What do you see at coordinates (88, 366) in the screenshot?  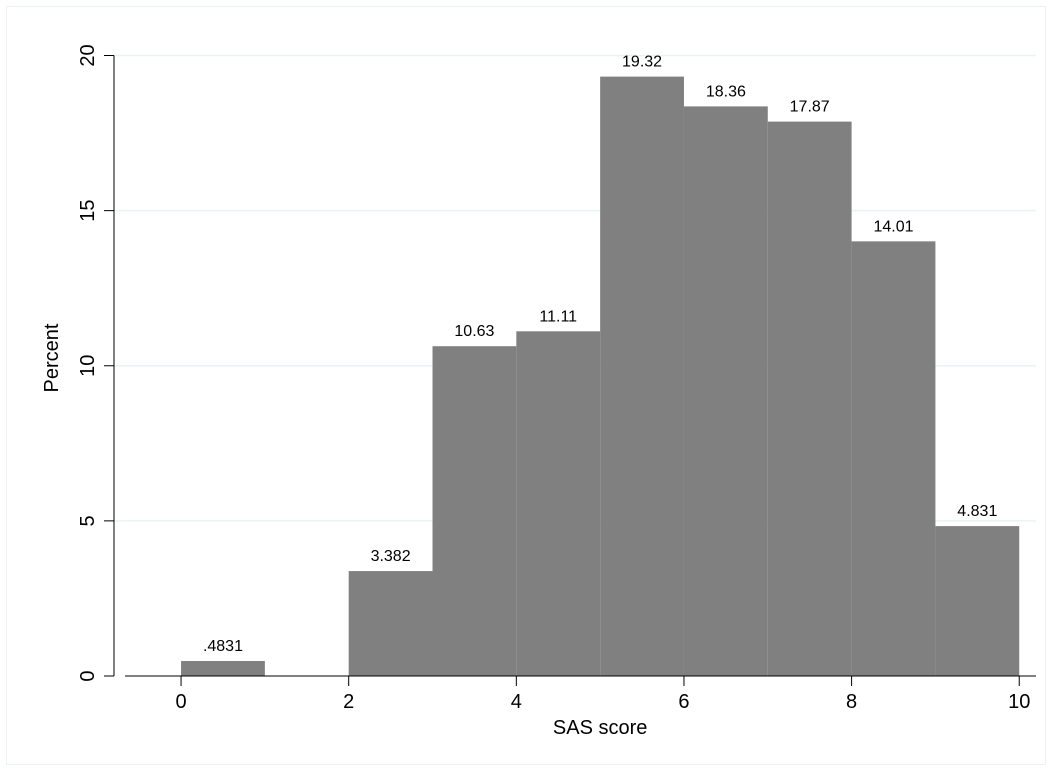 I see `y-tick-label-10: 10` at bounding box center [88, 366].